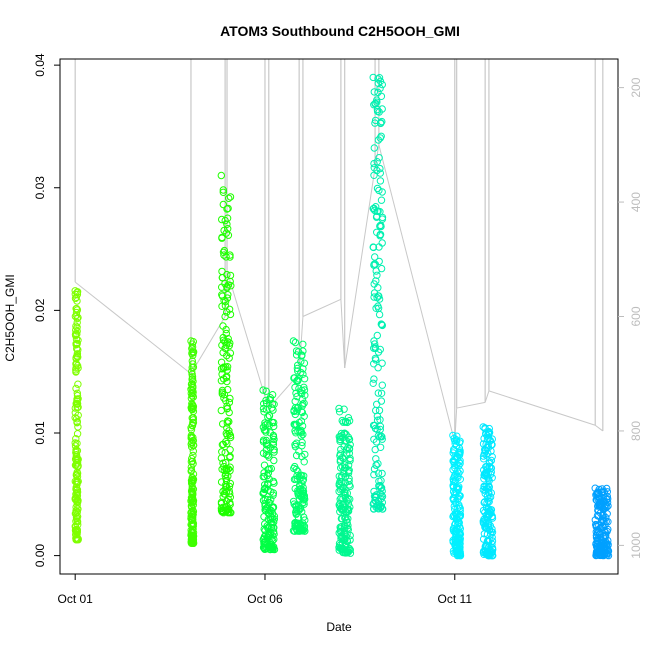 This screenshot has height=650, width=650. I want to click on y2-tick-label: 400, so click(636, 202).